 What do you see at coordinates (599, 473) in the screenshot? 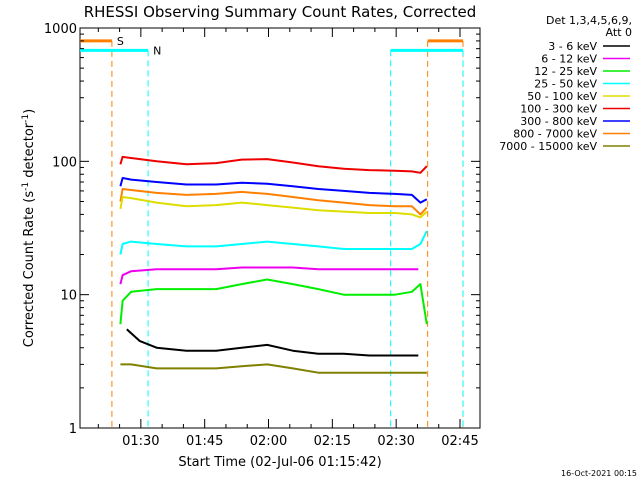
I see `footer-timestamp: 16-Oct-2021 00:15` at bounding box center [599, 473].